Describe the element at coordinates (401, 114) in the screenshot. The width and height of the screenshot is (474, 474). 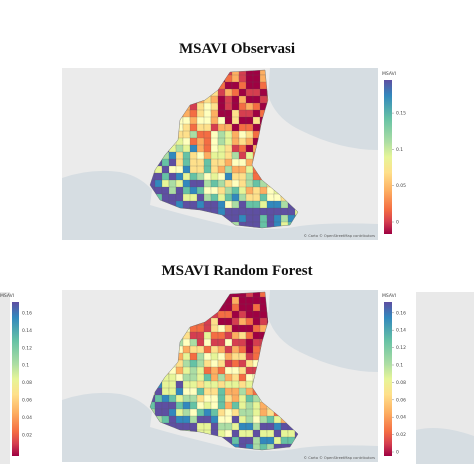
I see `colorbar-tick-label: 0.15` at that location.